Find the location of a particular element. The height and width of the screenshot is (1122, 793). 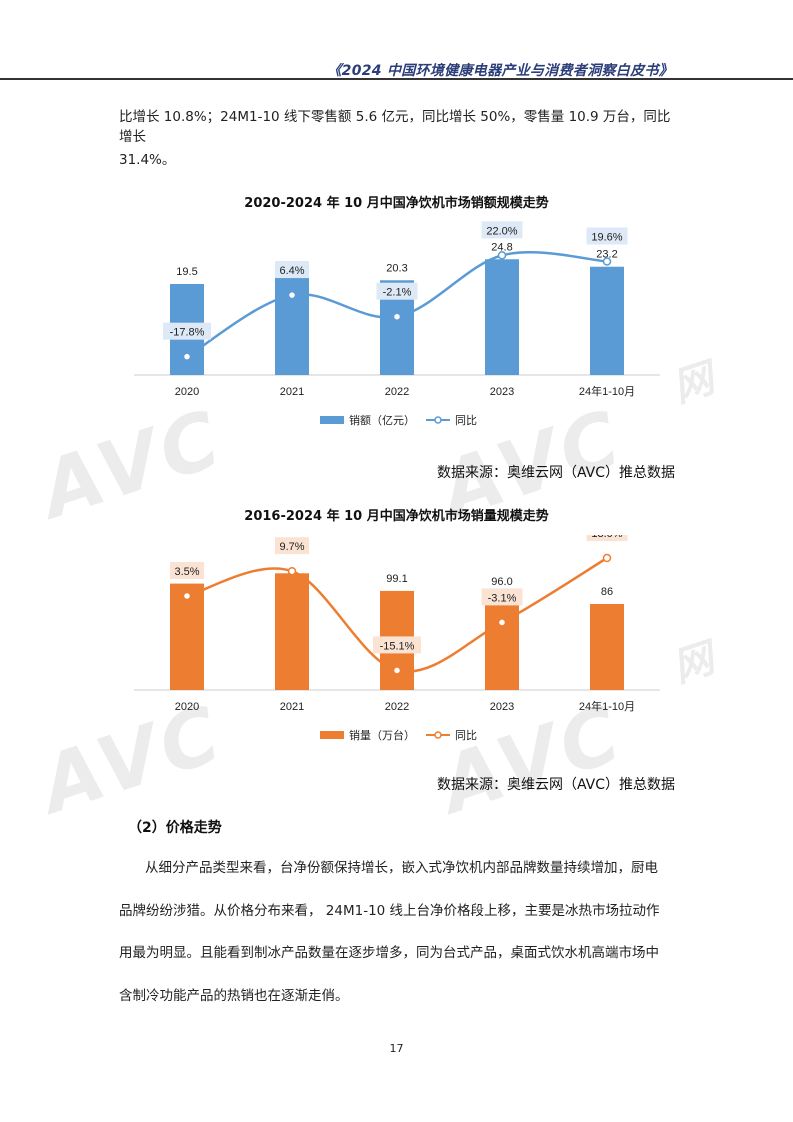

yoy-label: 6.4% is located at coordinates (291, 271).